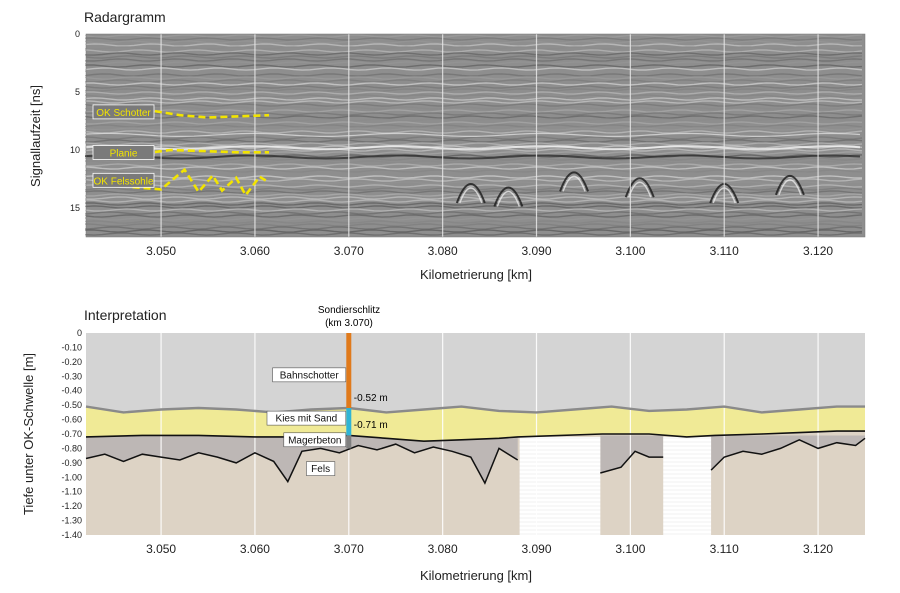 This screenshot has width=900, height=593. I want to click on borehole-segment-magerbeton, so click(349, 442).